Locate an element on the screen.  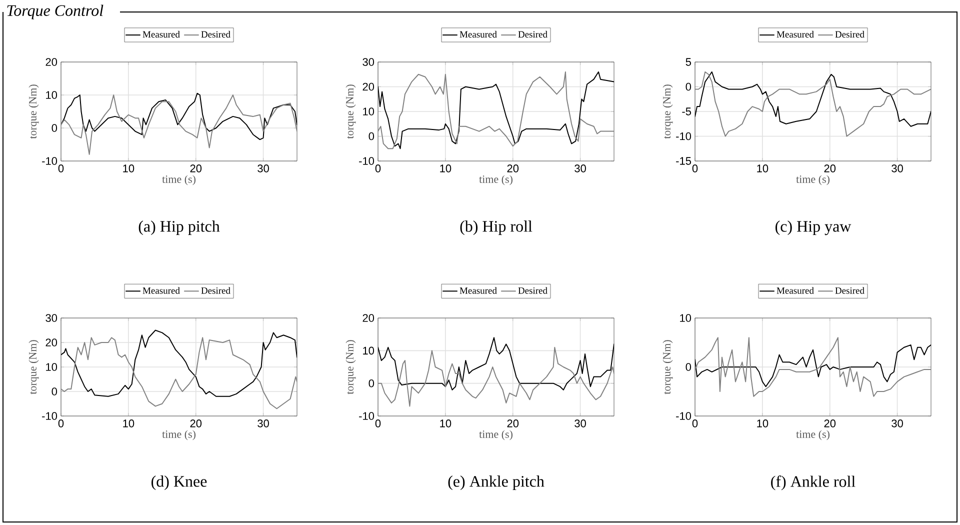
text: (a) Hip pitch is located at coordinates (179, 228).